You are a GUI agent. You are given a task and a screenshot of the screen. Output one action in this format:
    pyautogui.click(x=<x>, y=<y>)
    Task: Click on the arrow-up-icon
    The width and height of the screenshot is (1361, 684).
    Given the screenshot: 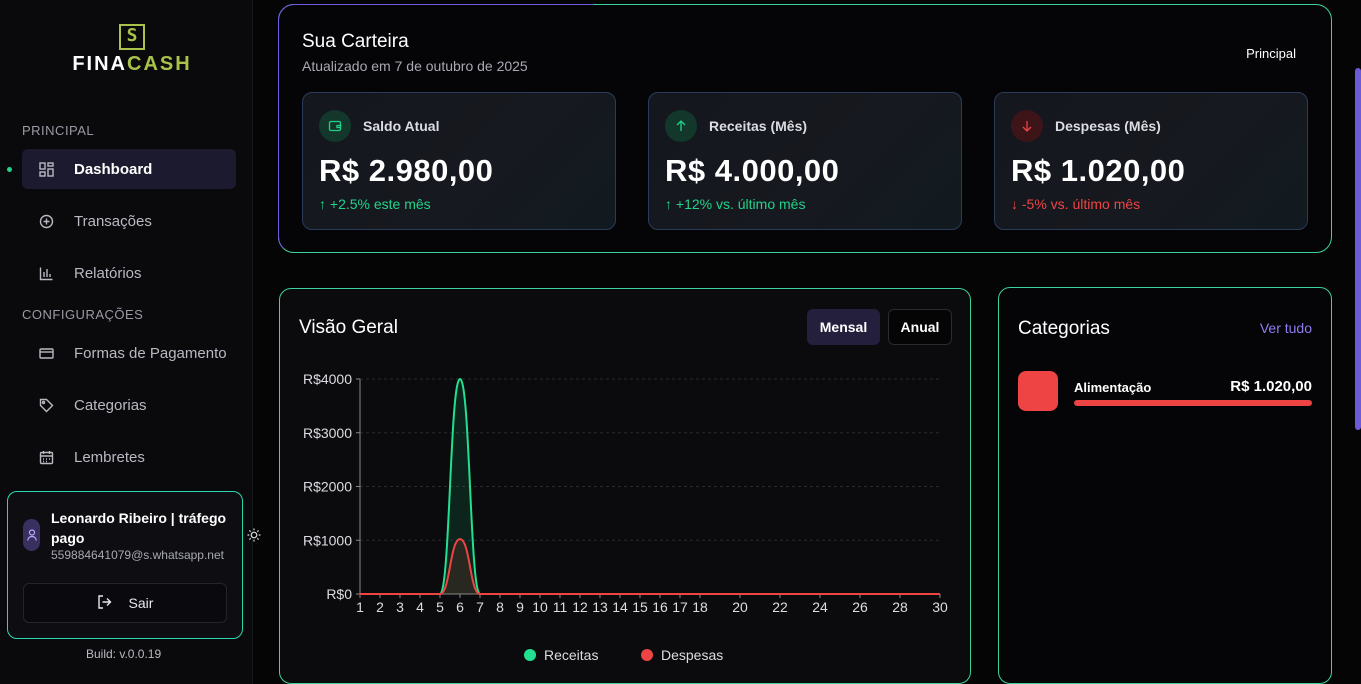 What is the action you would take?
    pyautogui.click(x=681, y=126)
    